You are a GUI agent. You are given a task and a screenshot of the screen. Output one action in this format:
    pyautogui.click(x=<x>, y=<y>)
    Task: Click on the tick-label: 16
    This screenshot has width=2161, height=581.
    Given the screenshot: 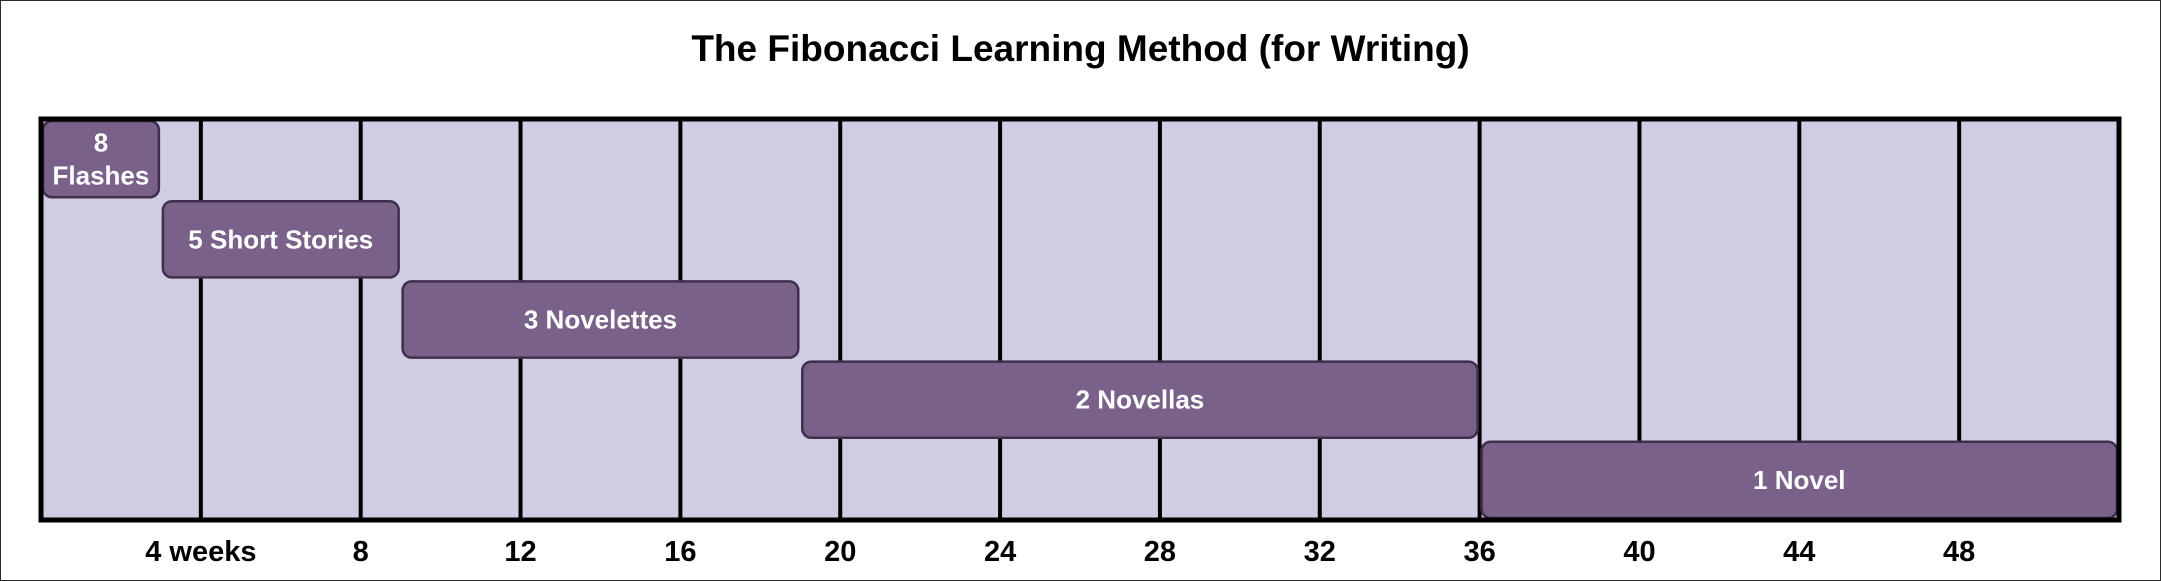 What is the action you would take?
    pyautogui.click(x=680, y=552)
    